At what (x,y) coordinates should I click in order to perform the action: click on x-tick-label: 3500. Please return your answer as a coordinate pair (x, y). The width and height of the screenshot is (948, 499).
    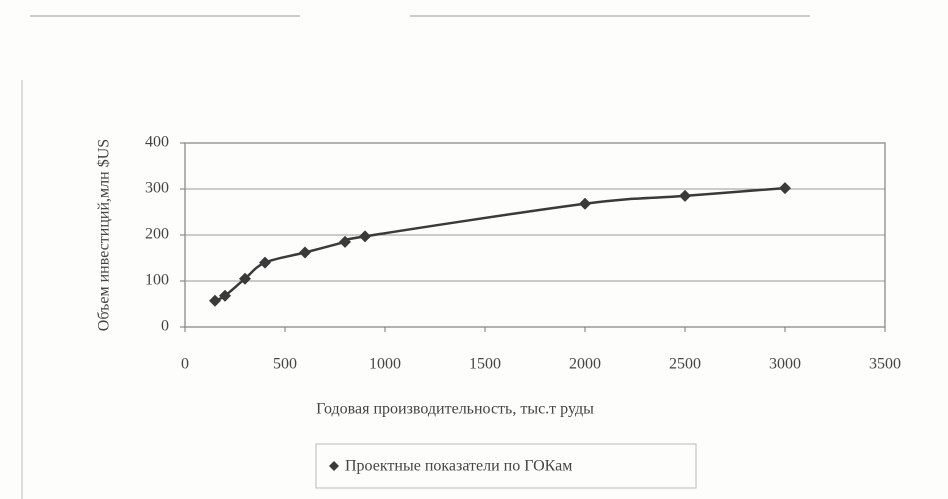
    Looking at the image, I should click on (885, 364).